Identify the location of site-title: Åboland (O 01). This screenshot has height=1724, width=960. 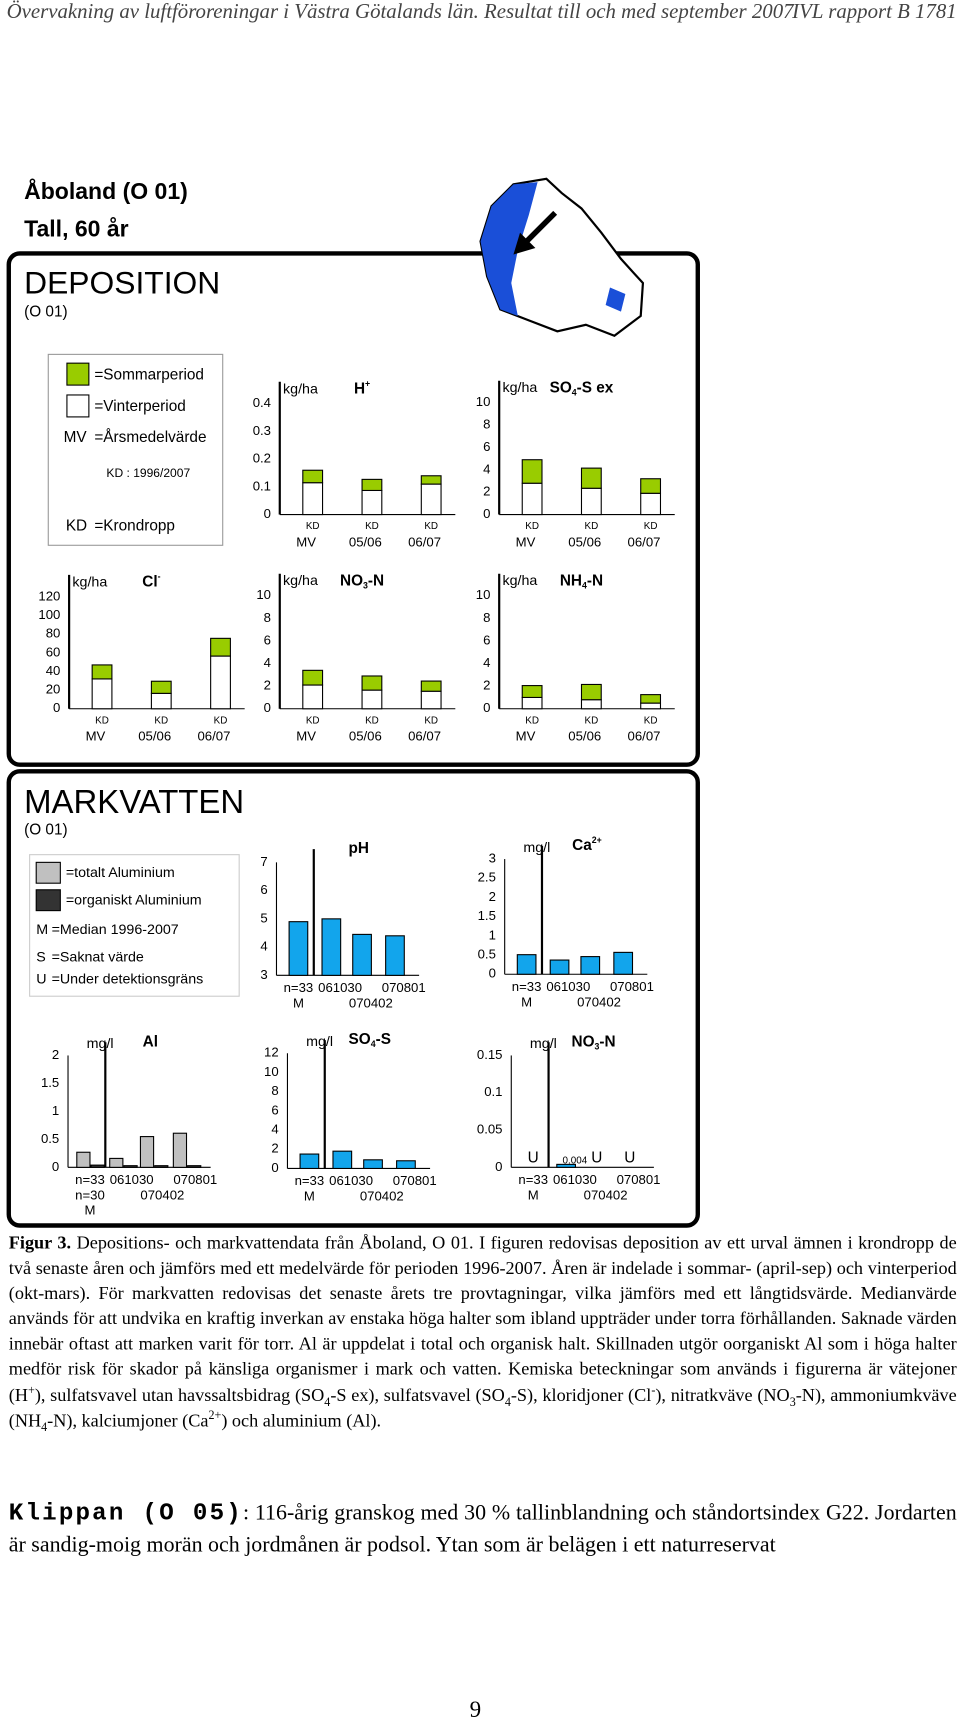
(106, 190).